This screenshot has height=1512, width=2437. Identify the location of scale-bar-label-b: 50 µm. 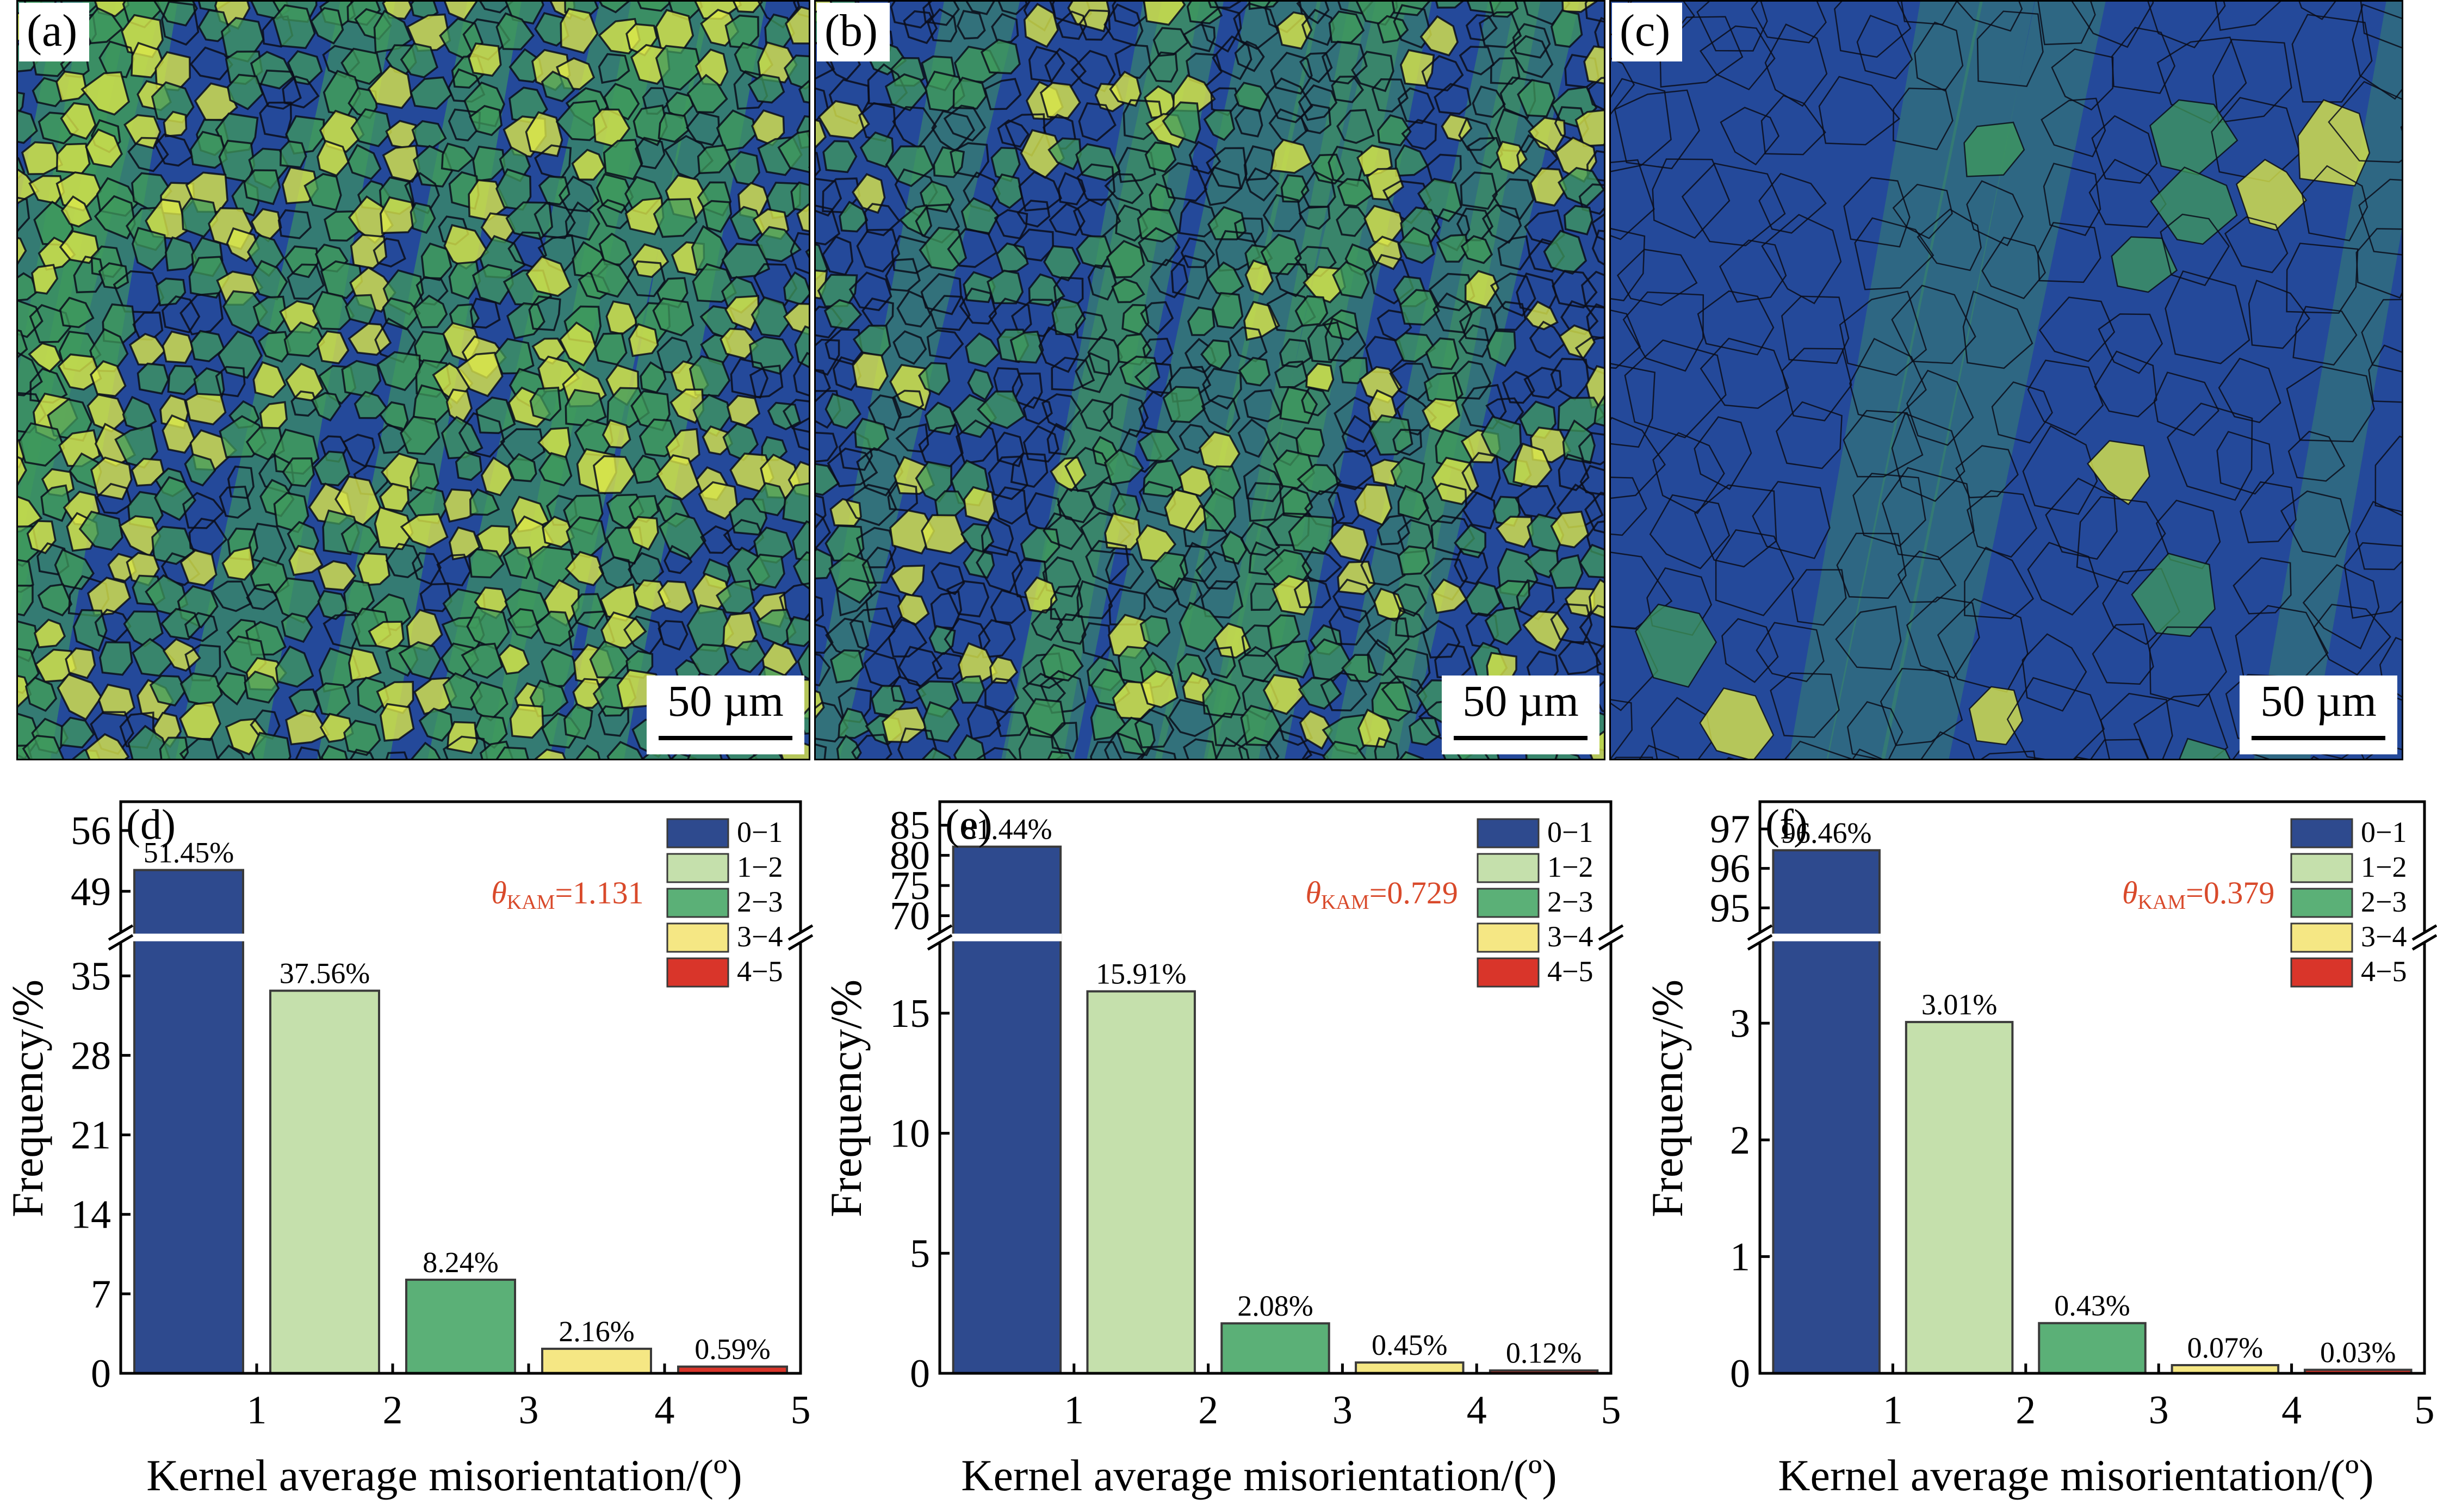
(1520, 701).